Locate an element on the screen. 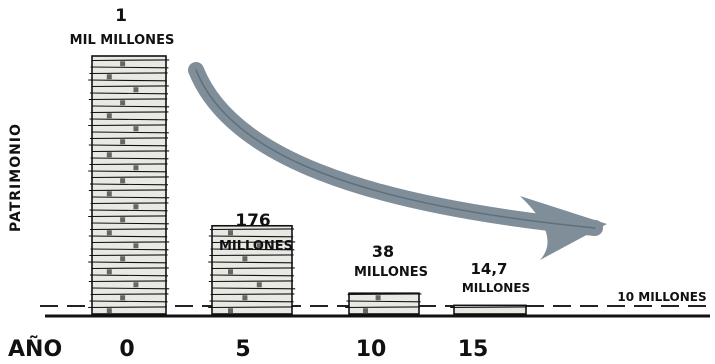 The image size is (715, 364). value-label-1-number: 176 is located at coordinates (253, 221).